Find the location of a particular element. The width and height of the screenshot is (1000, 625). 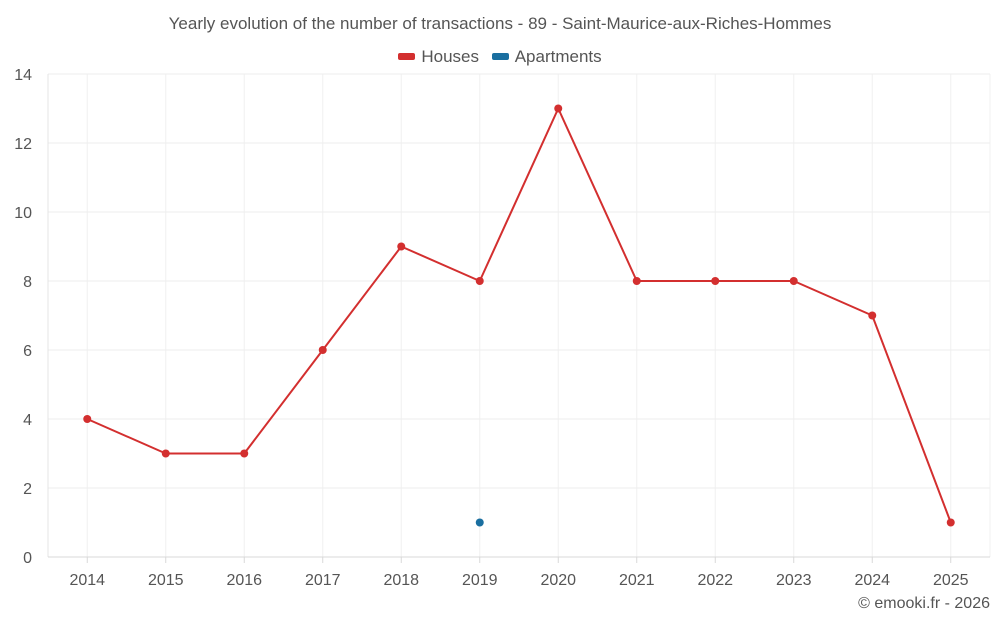

x-tick-label: 2020 is located at coordinates (558, 580).